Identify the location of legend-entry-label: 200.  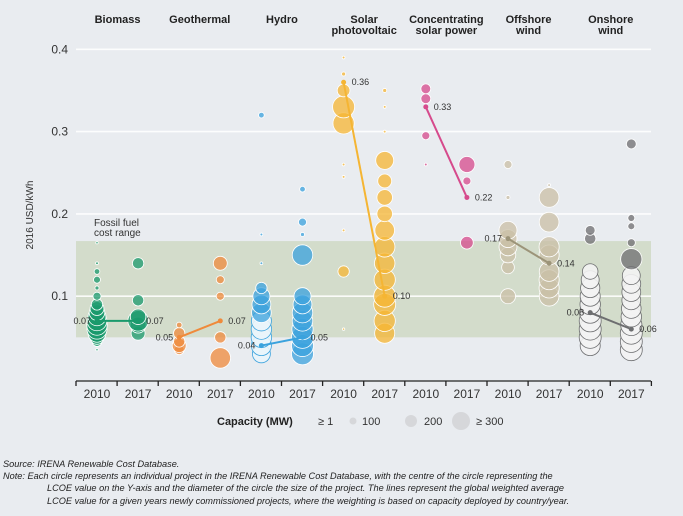
(433, 422).